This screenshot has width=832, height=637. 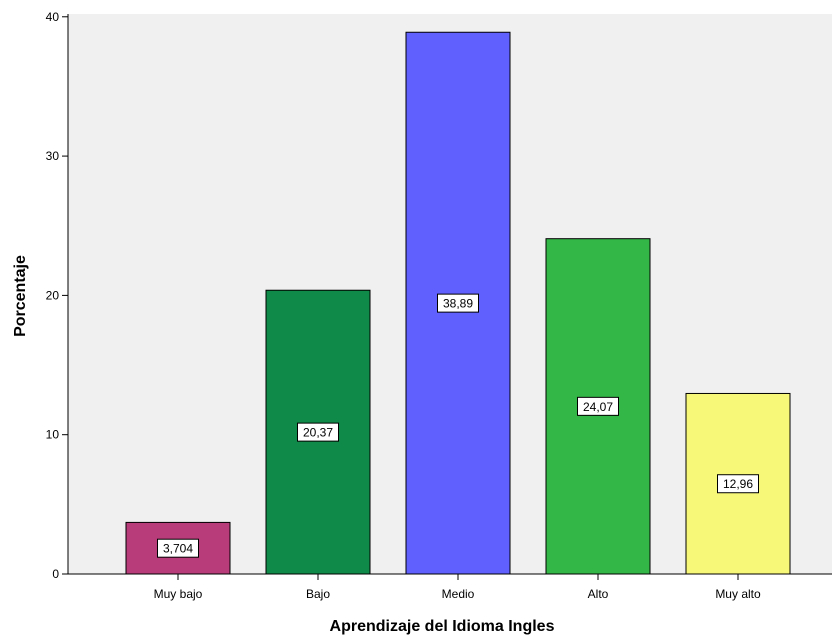 I want to click on data-label: 38,89, so click(x=458, y=304).